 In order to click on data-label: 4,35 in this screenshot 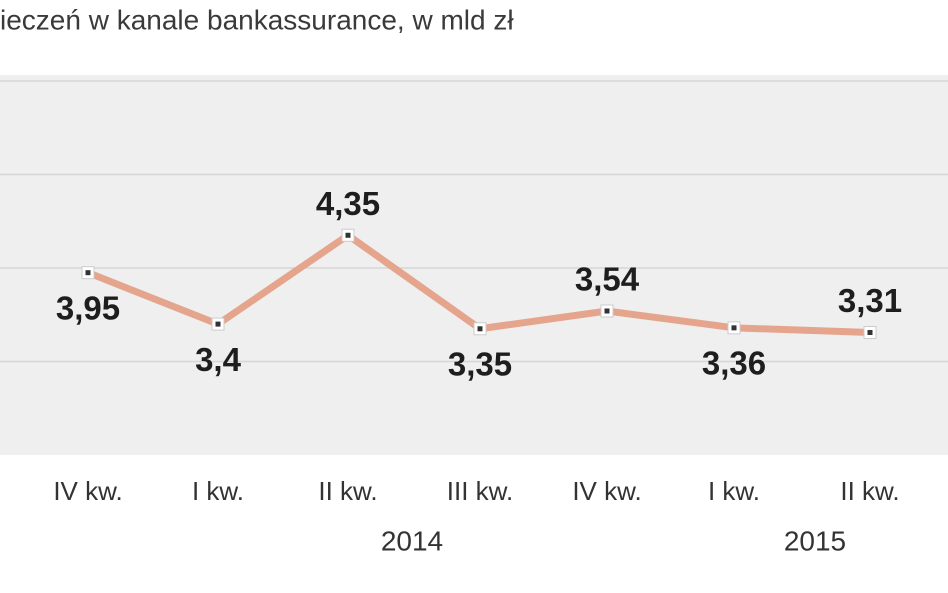, I will do `click(348, 203)`.